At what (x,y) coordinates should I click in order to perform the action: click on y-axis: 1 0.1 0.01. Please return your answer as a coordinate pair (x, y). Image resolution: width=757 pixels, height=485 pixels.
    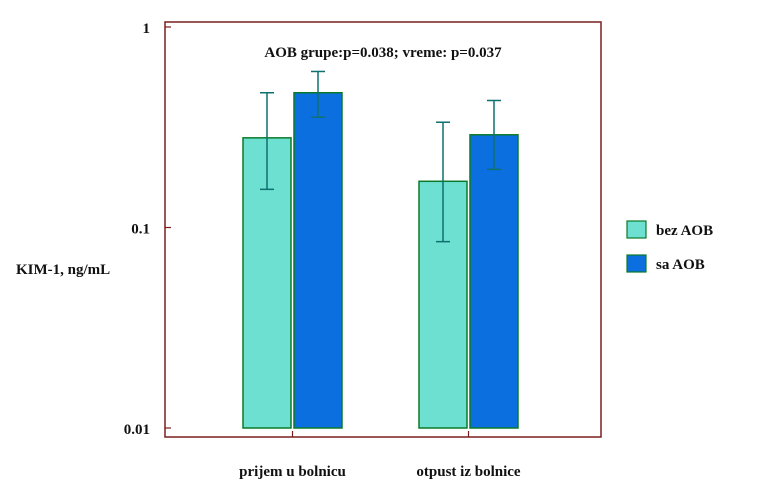
    Looking at the image, I should click on (147, 229).